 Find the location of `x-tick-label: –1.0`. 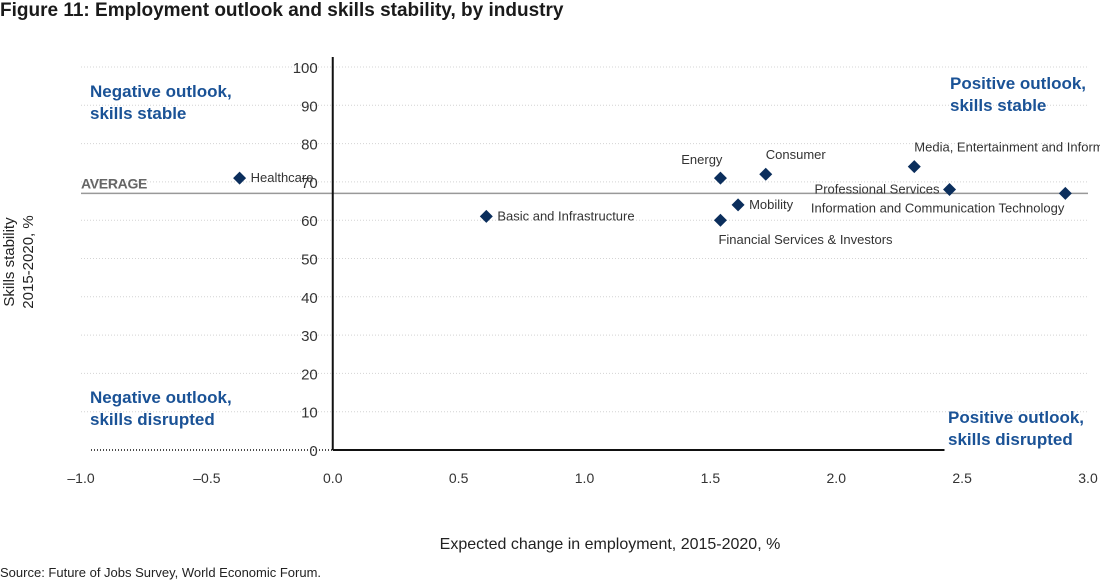

x-tick-label: –1.0 is located at coordinates (80, 478).